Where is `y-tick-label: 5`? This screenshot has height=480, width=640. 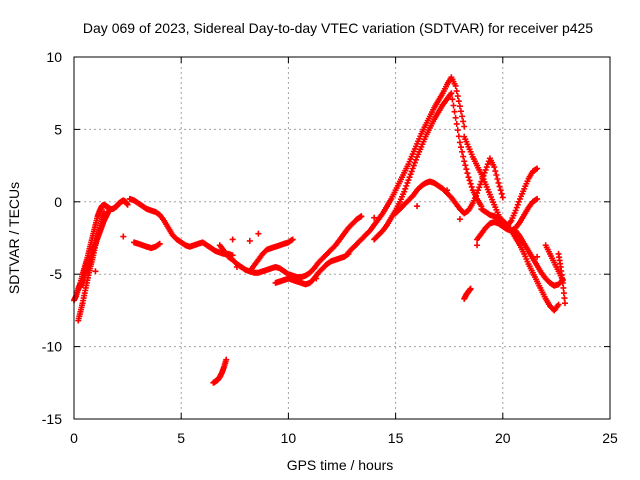
y-tick-label: 5 is located at coordinates (58, 129).